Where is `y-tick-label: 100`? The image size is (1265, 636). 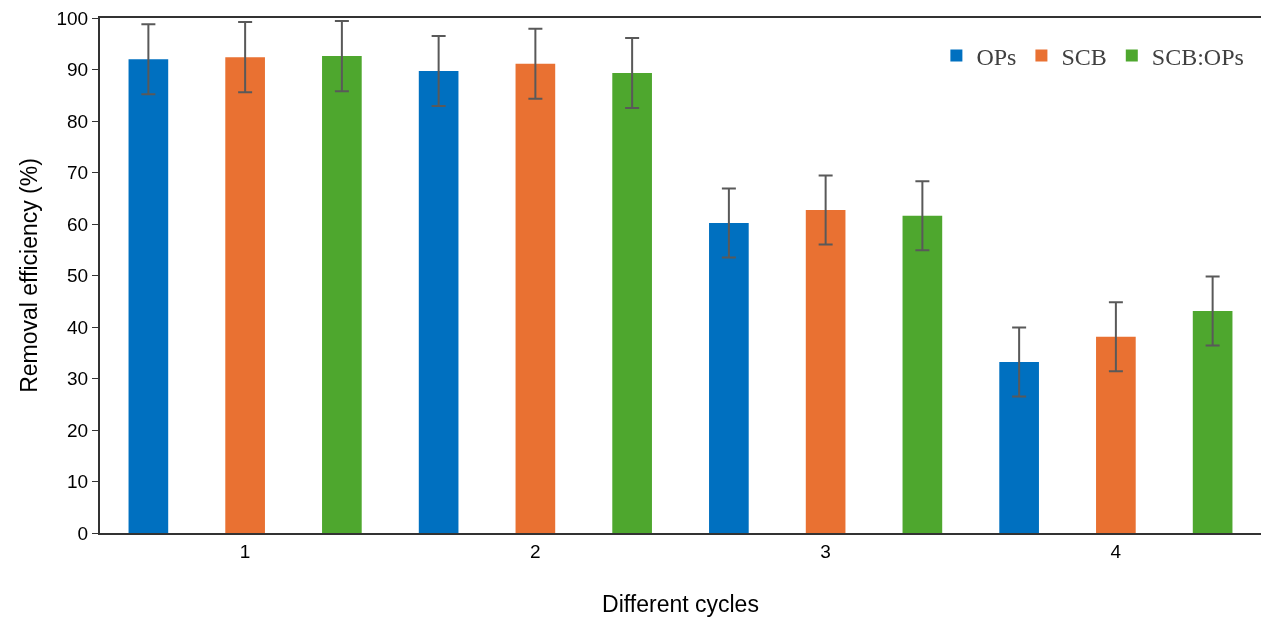 y-tick-label: 100 is located at coordinates (72, 18).